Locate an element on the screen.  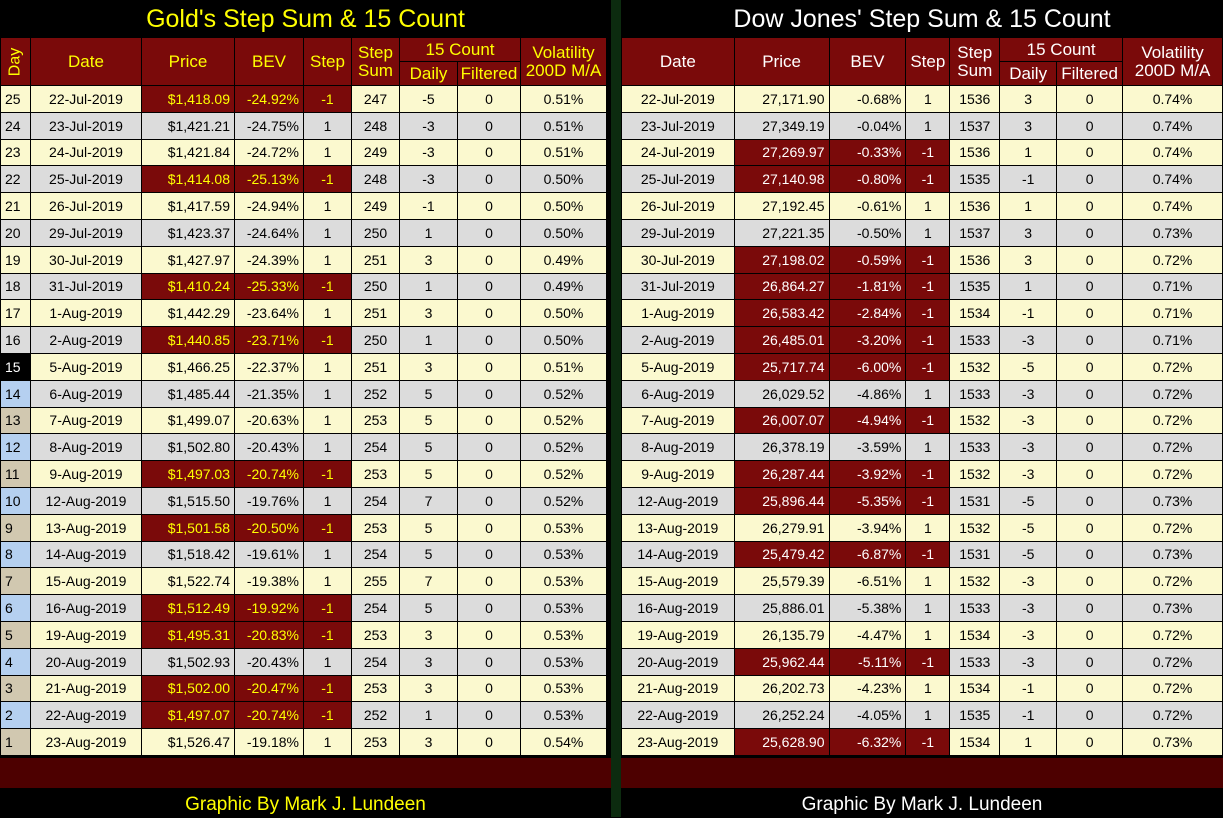
dow-bev-cell: -0.80% is located at coordinates (867, 179).